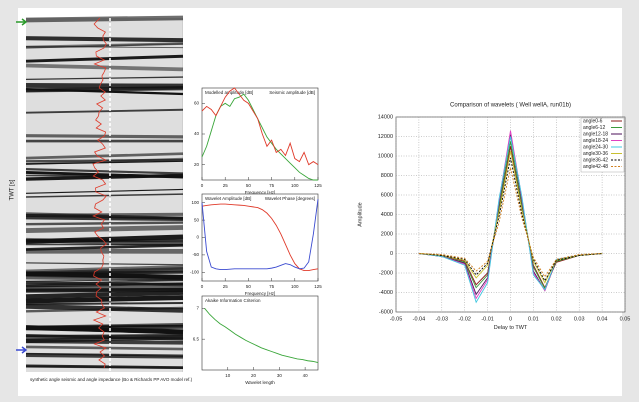 The width and height of the screenshot is (639, 402). I want to click on x-axis-label: Wavelet length, so click(260, 382).